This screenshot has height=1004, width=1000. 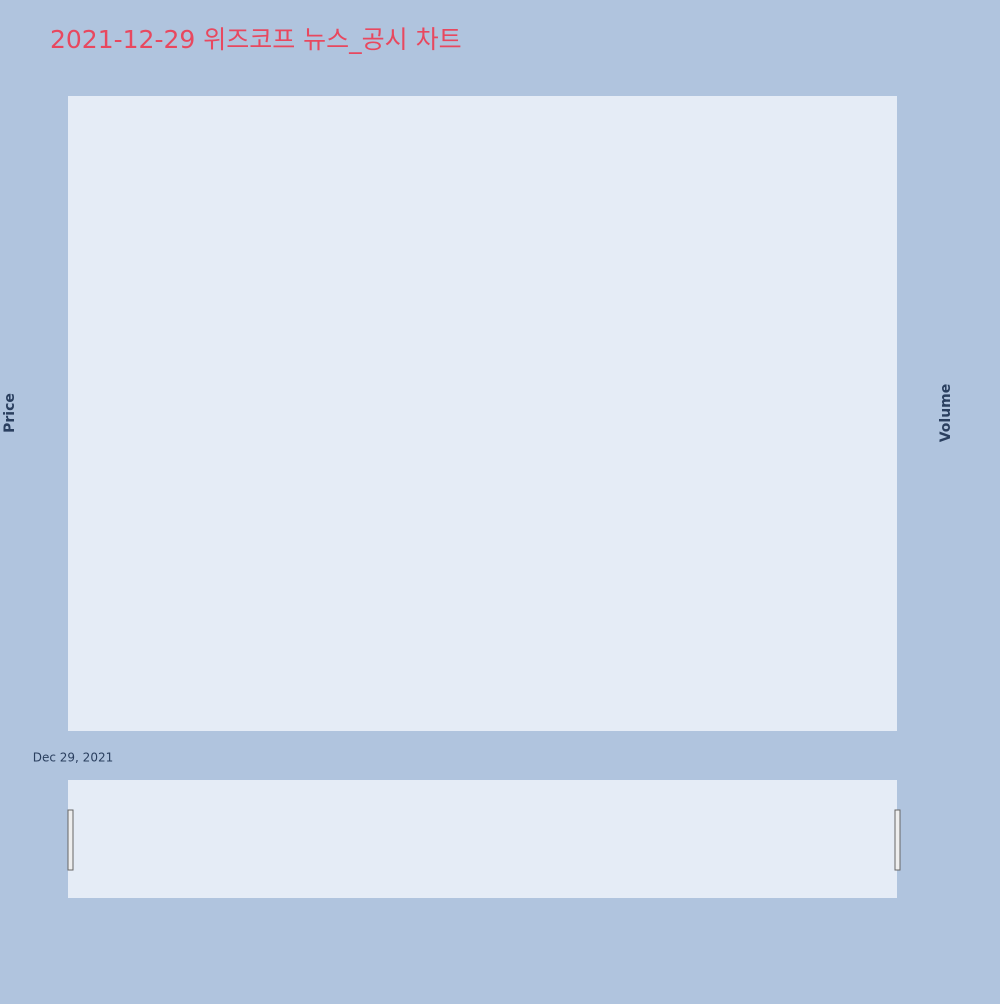 What do you see at coordinates (73, 758) in the screenshot?
I see `x-date-label: Dec 29, 2021` at bounding box center [73, 758].